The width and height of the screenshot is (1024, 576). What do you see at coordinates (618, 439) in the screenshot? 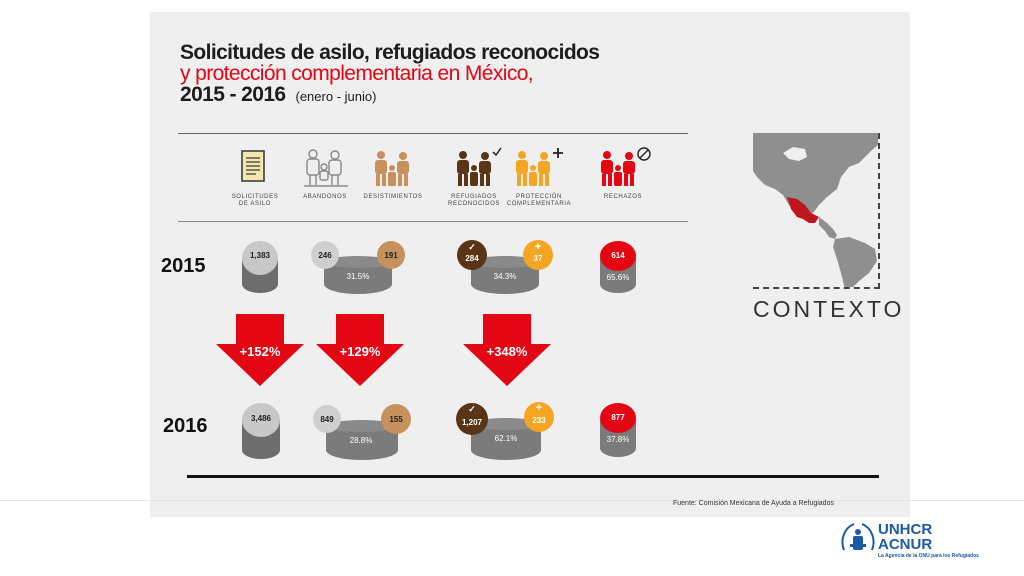
I see `rechazos-2016-pct: 37.8%` at bounding box center [618, 439].